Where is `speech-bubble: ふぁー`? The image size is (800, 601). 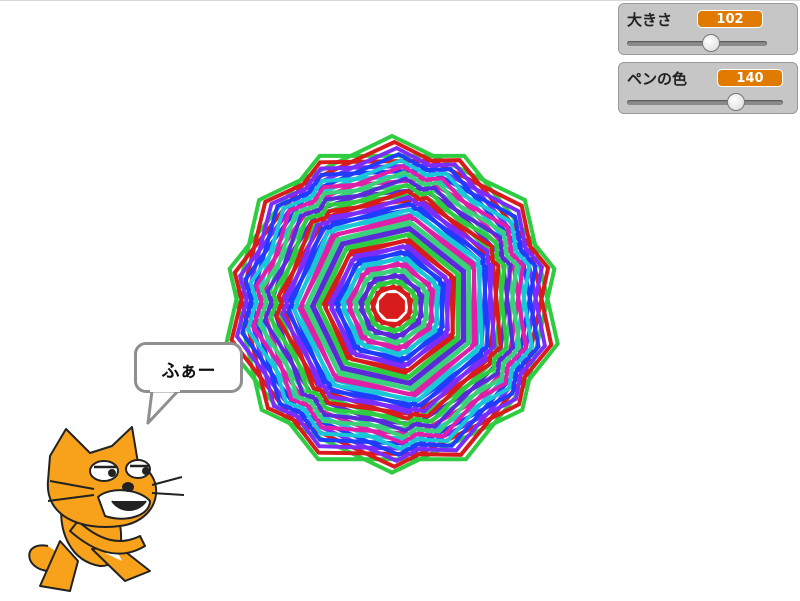
speech-bubble: ふぁー is located at coordinates (188, 367).